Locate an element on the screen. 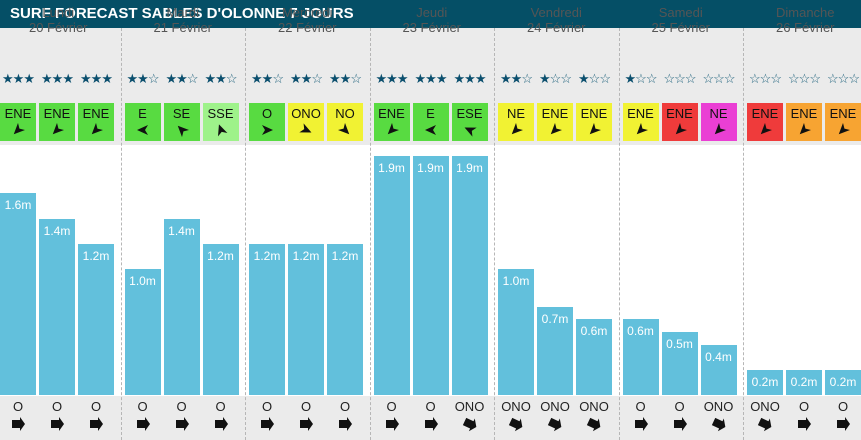 Image resolution: width=861 pixels, height=440 pixels. wind-indicator: ONO is located at coordinates (306, 122).